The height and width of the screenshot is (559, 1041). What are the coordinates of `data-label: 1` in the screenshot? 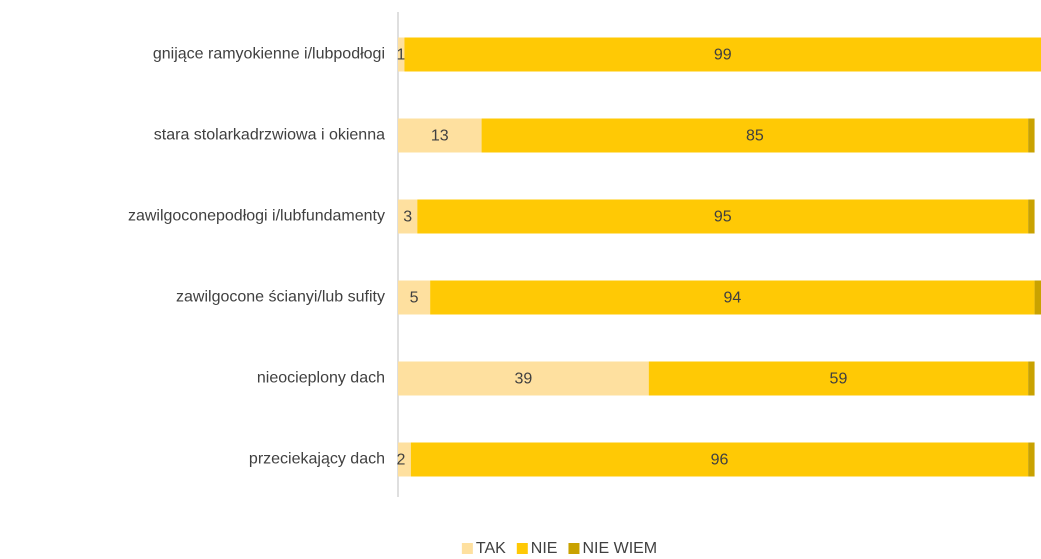 It's located at (401, 55).